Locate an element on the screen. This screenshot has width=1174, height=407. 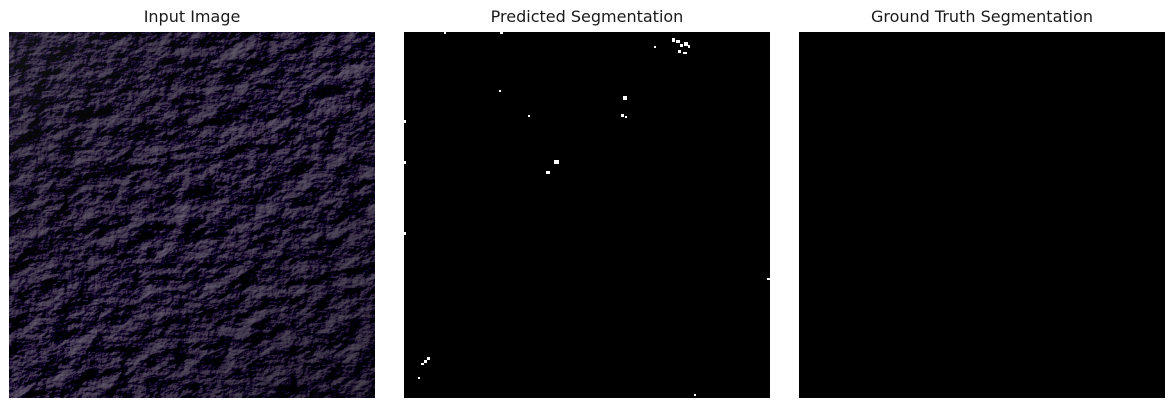
panel-title-predicted: Predicted Segmentation is located at coordinates (587, 16).